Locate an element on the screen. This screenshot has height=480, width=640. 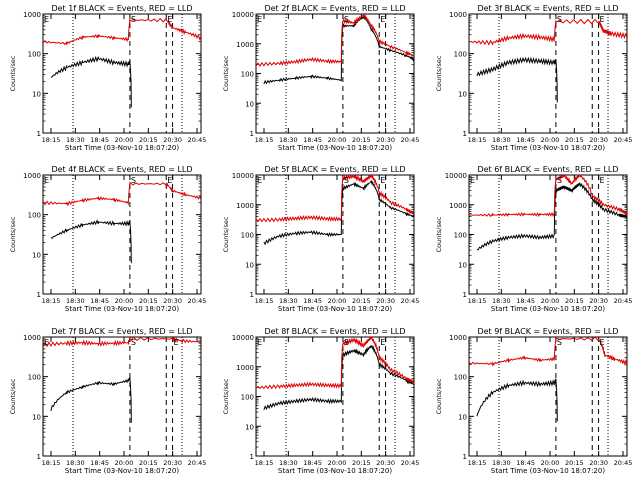
chart-title: Det 1f BLACK = Events, RED = LLD is located at coordinates (121, 8).